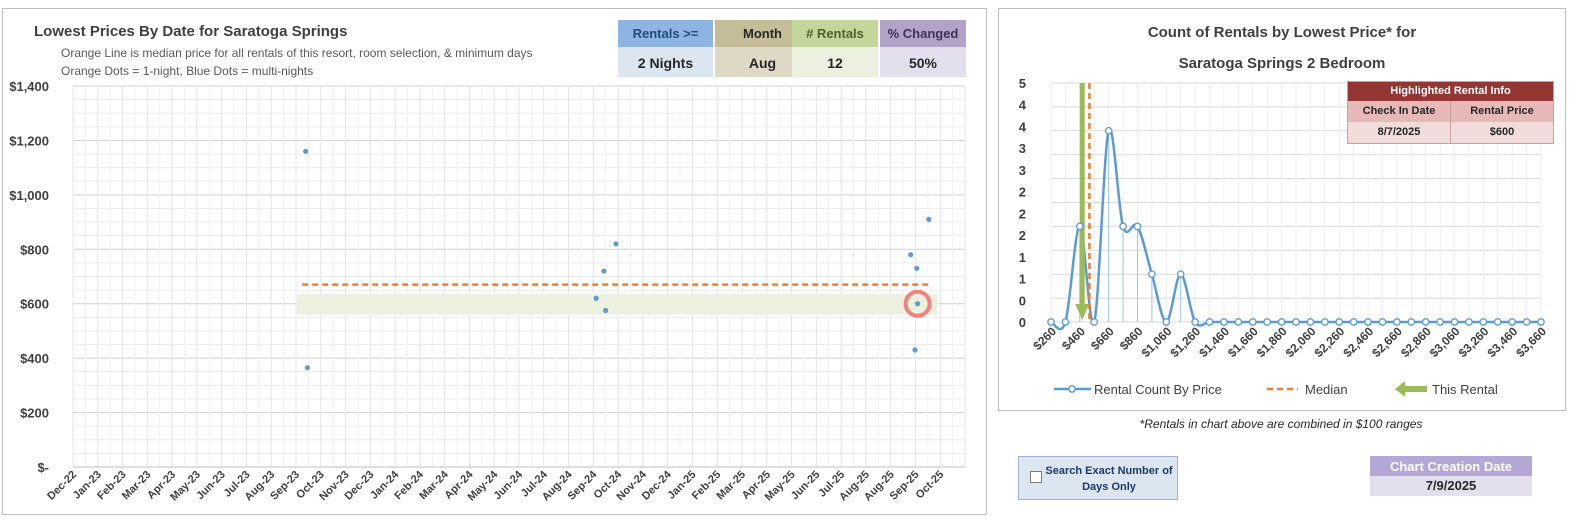 The height and width of the screenshot is (527, 1593). Describe the element at coordinates (1022, 83) in the screenshot. I see `y-tick-label: 5` at that location.